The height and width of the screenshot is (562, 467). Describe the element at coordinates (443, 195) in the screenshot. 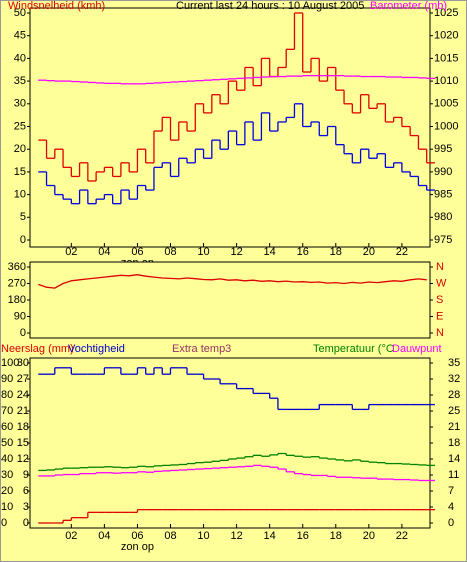

I see `tick-label: 985` at that location.